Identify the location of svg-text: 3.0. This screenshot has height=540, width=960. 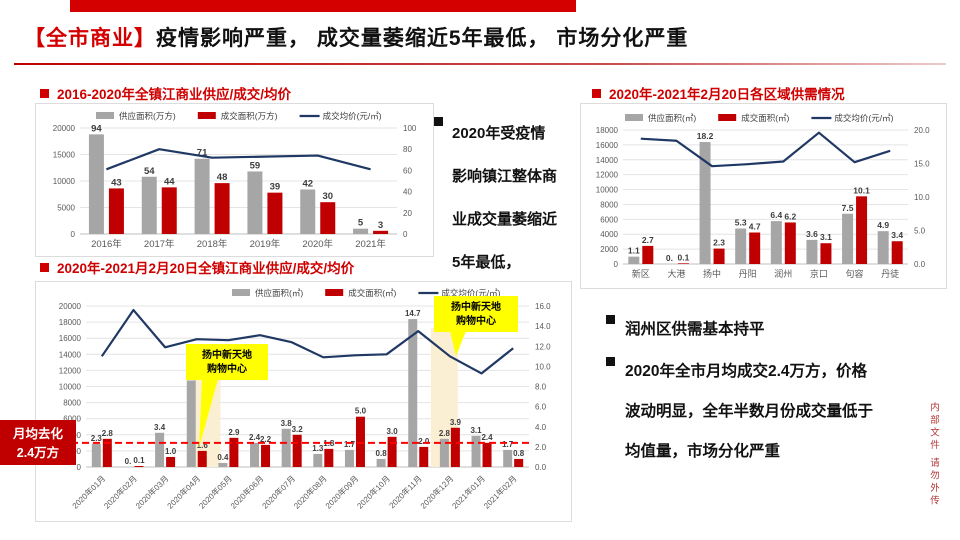
(393, 431).